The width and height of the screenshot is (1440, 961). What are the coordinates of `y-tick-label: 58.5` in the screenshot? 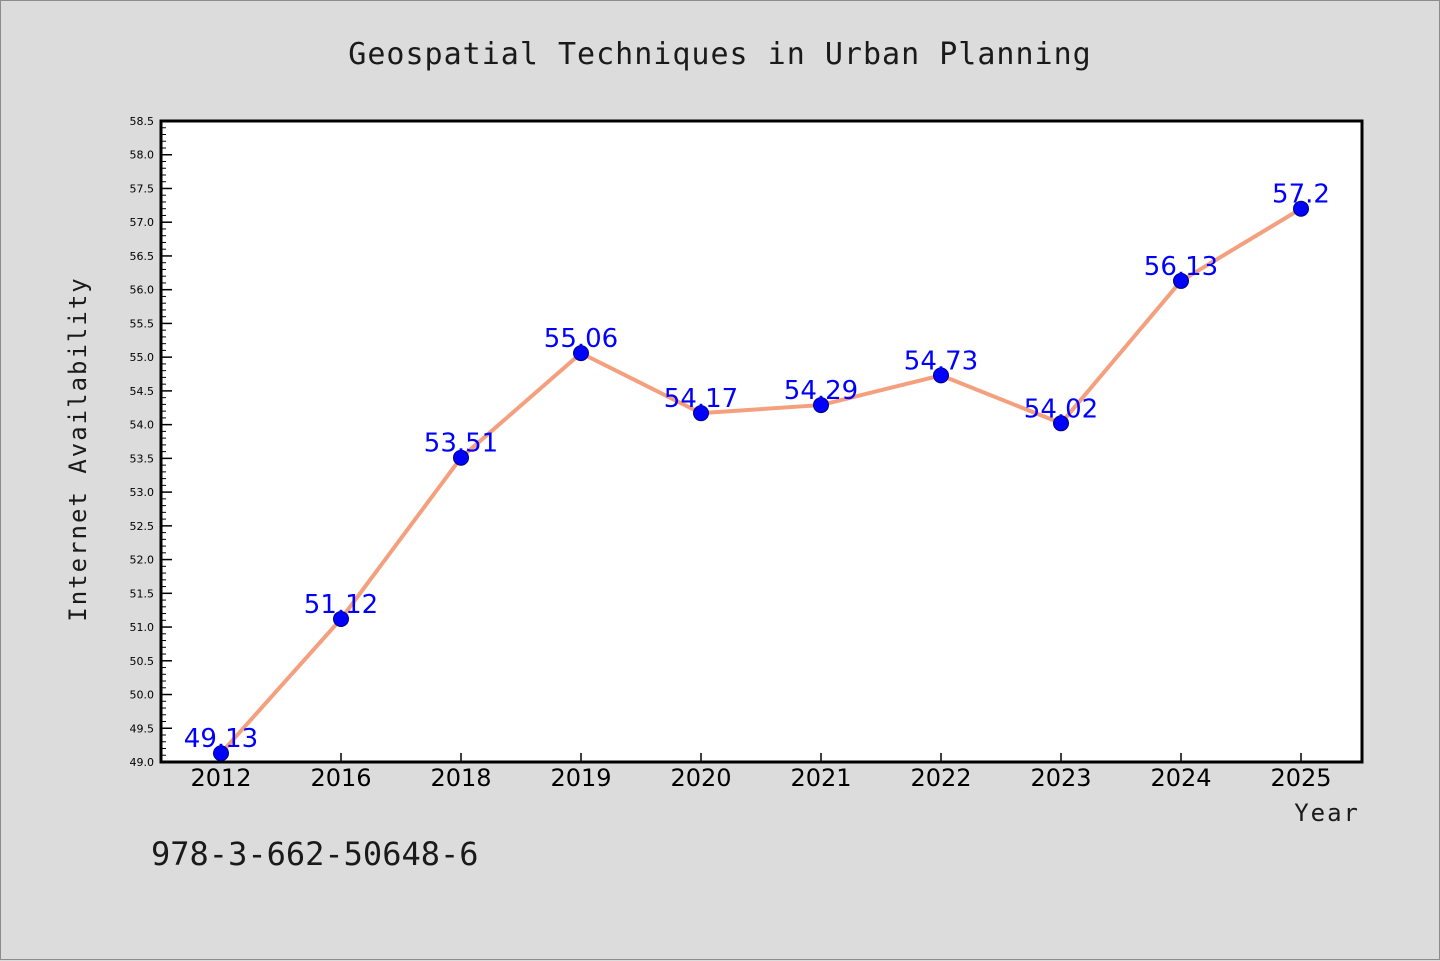 It's located at (142, 121).